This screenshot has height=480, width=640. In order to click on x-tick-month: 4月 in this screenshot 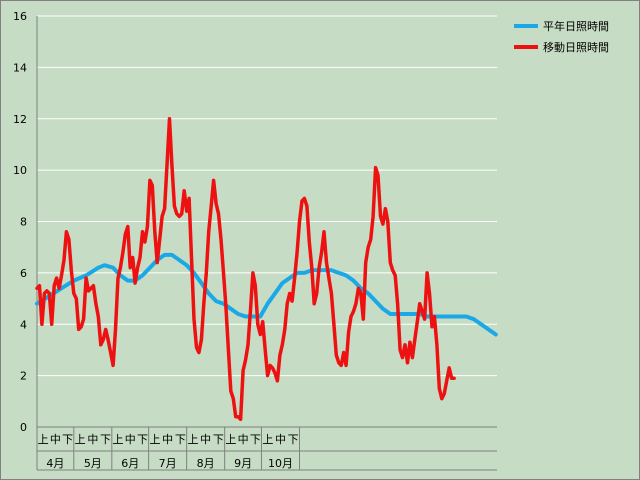, I will do `click(55, 463)`.